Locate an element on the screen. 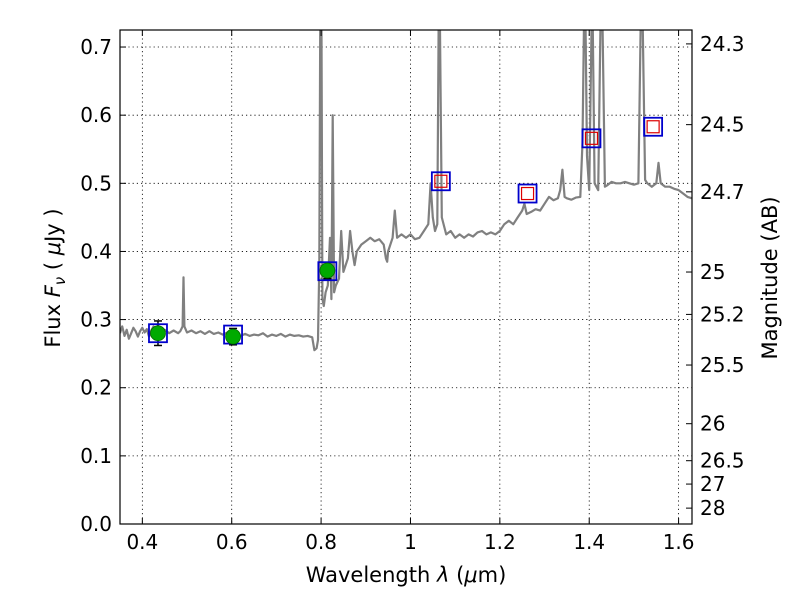 This screenshot has height=604, width=800. mag-tick-label: 25.2 is located at coordinates (722, 314).